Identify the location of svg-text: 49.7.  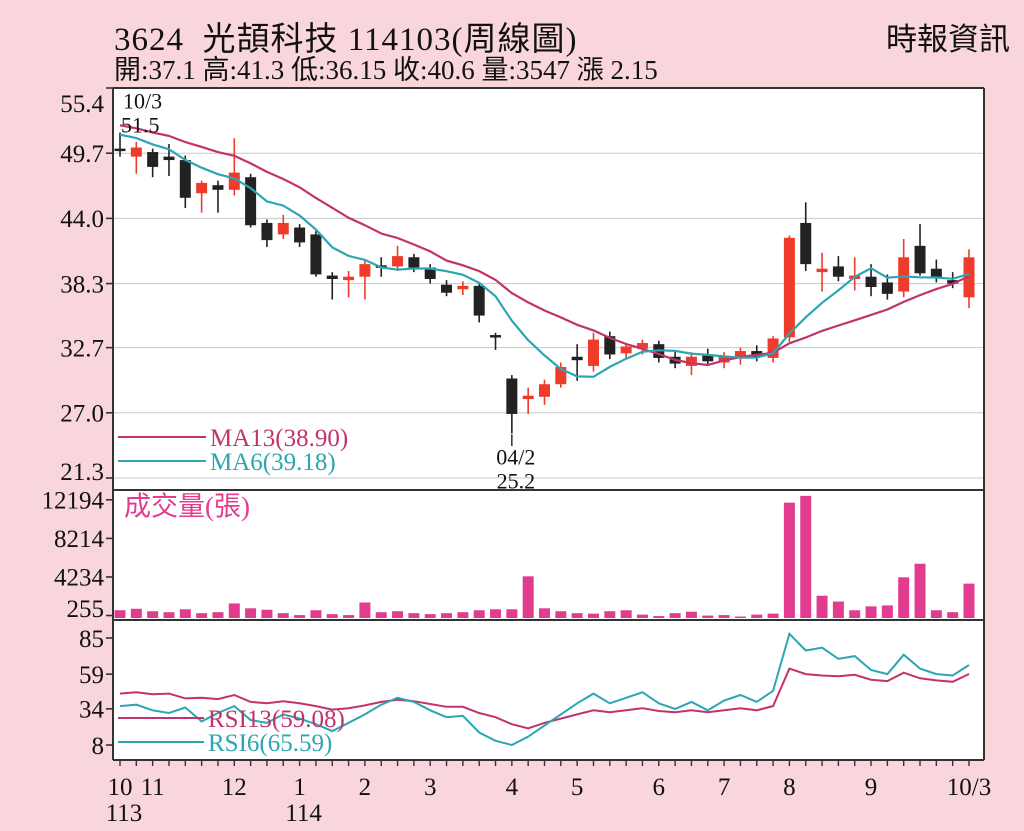
(82, 154).